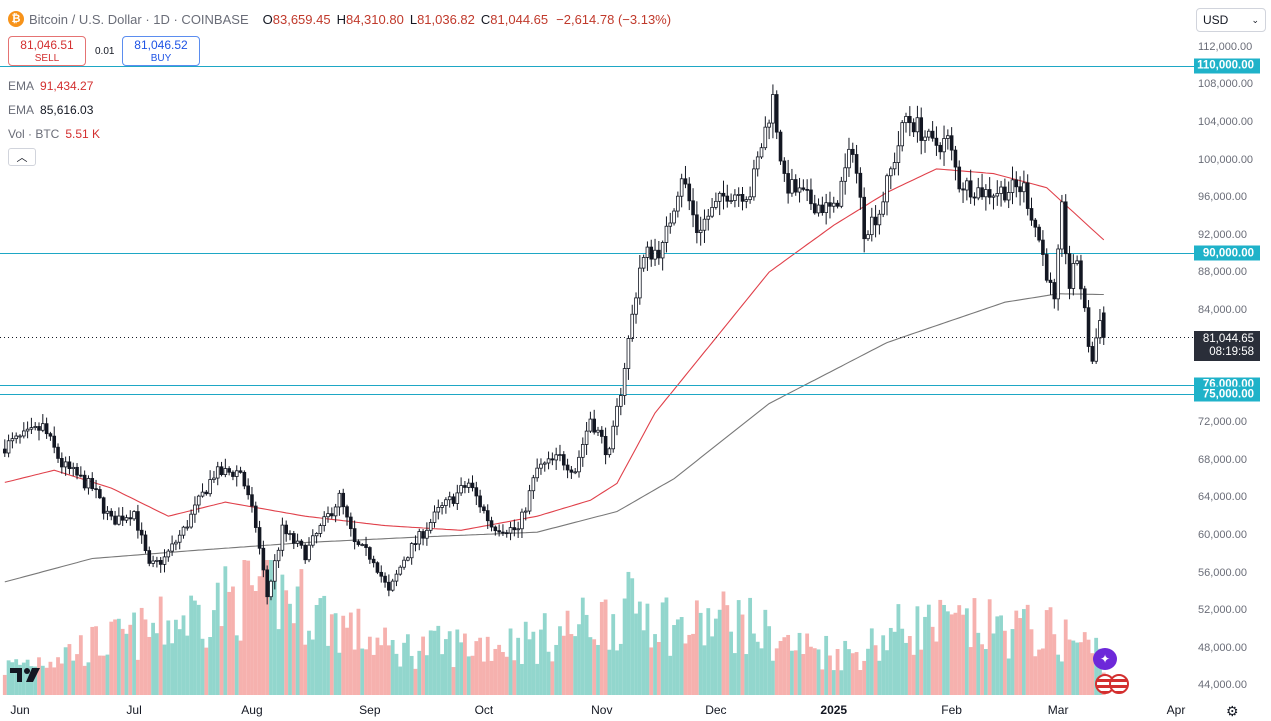 The height and width of the screenshot is (721, 1271). What do you see at coordinates (1105, 659) in the screenshot?
I see `ai-assistant-icon: ✦` at bounding box center [1105, 659].